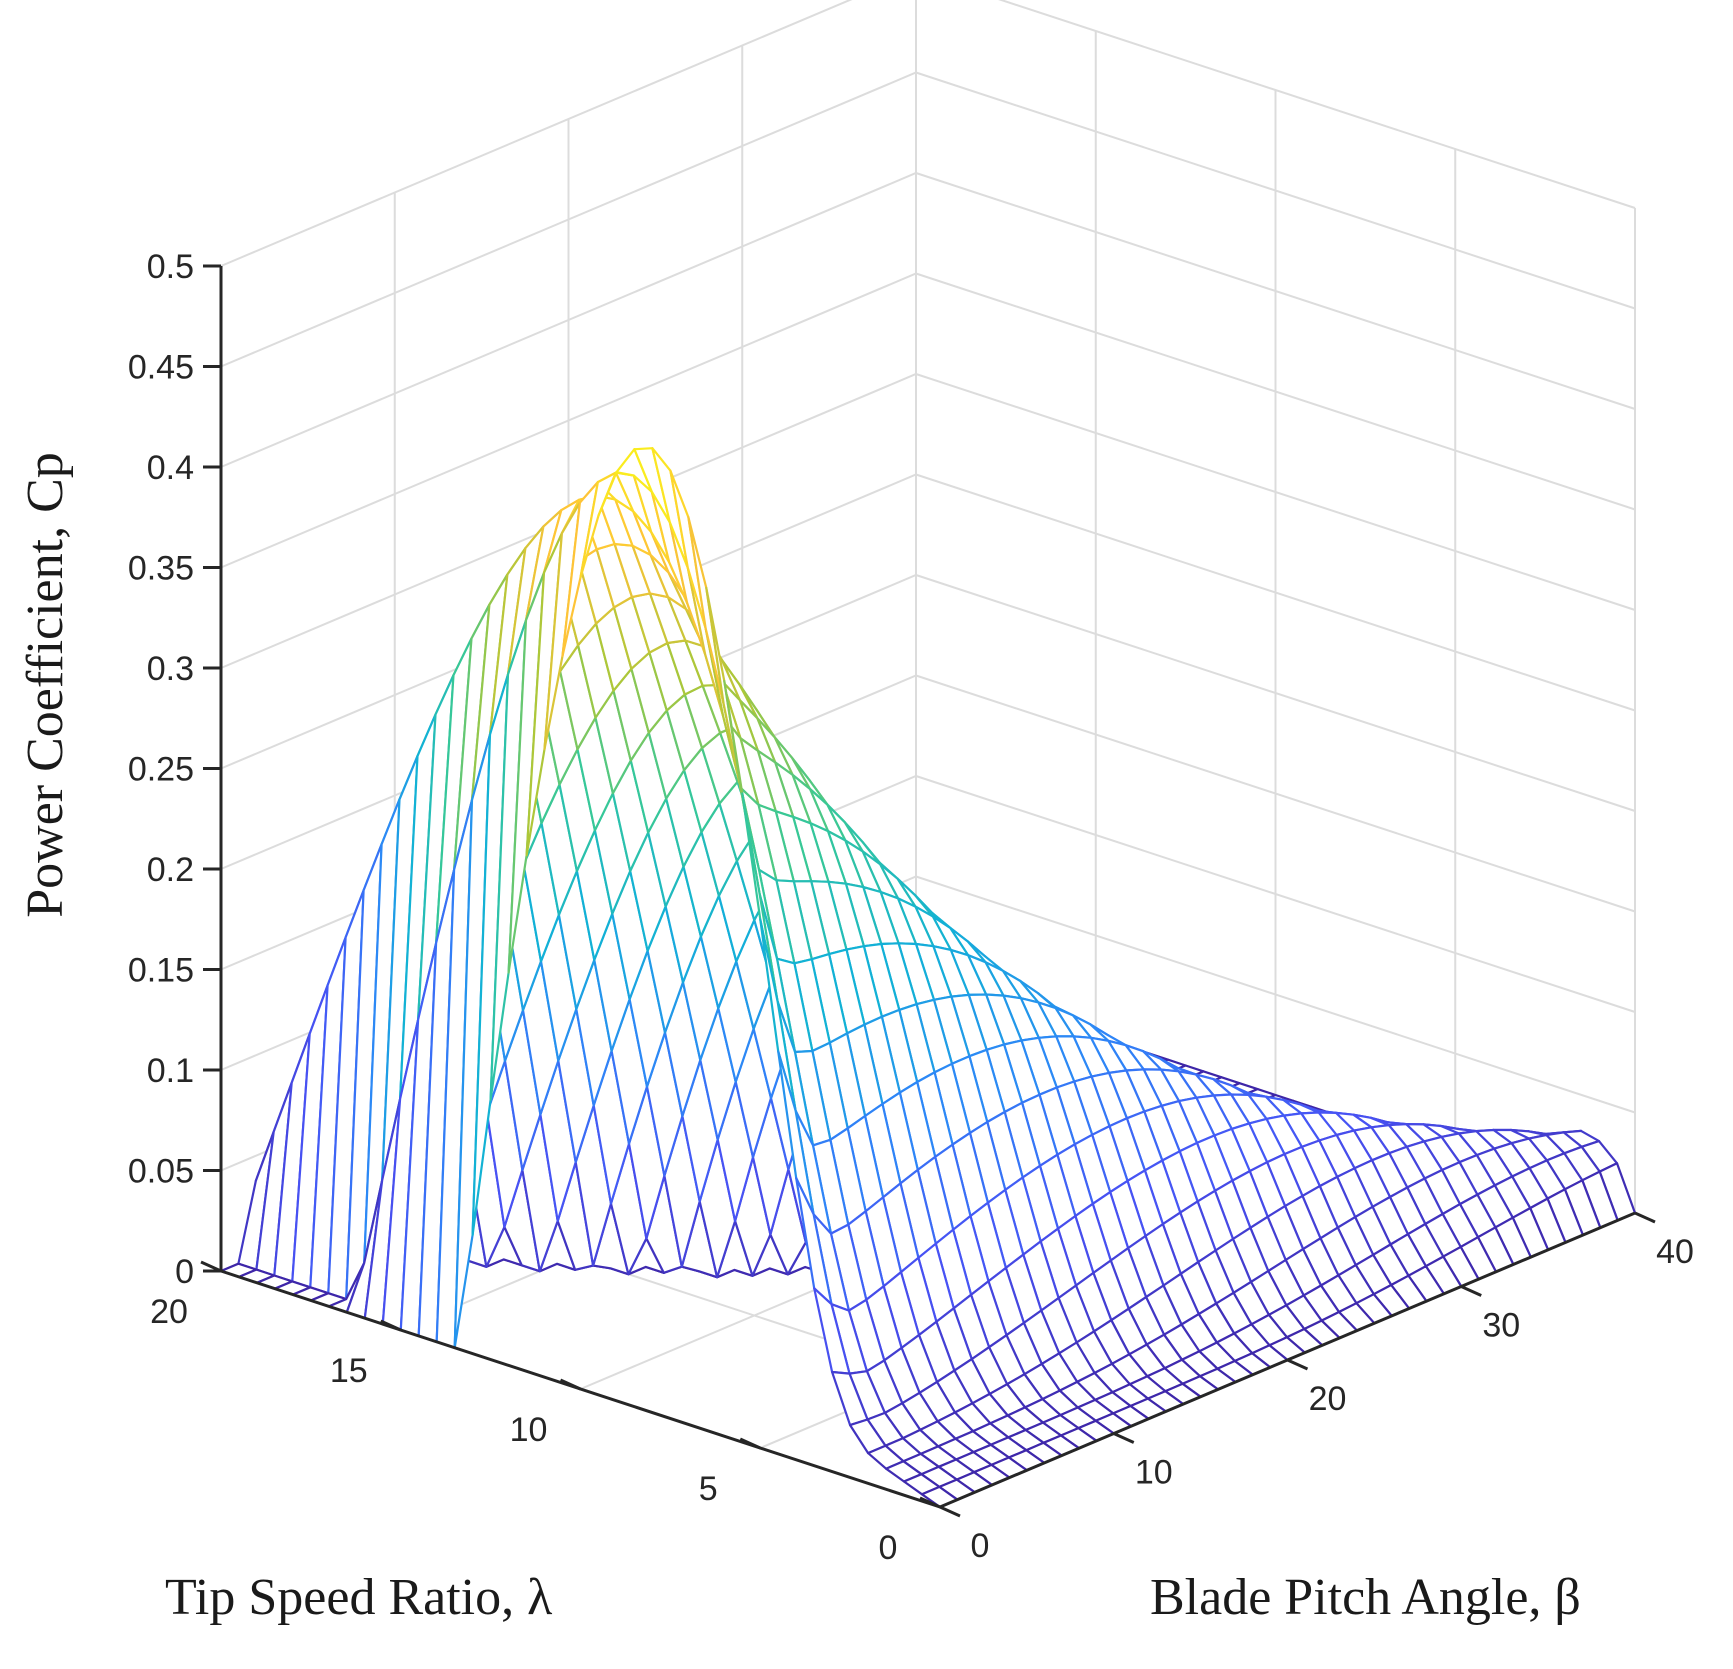 Image resolution: width=1733 pixels, height=1669 pixels. I want to click on x-tick-label: 20, so click(169, 1312).